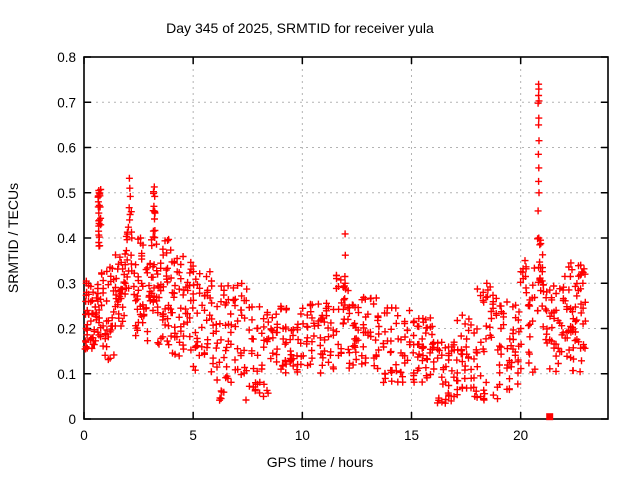  I want to click on y-tick-label: 0.6, so click(66, 148).